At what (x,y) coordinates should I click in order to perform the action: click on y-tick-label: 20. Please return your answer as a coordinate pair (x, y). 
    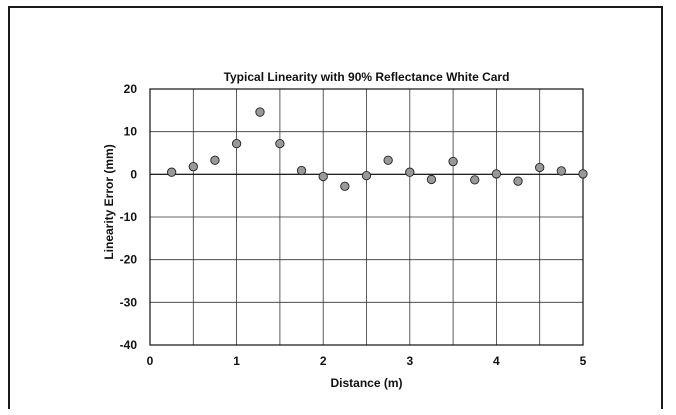
    Looking at the image, I should click on (131, 89).